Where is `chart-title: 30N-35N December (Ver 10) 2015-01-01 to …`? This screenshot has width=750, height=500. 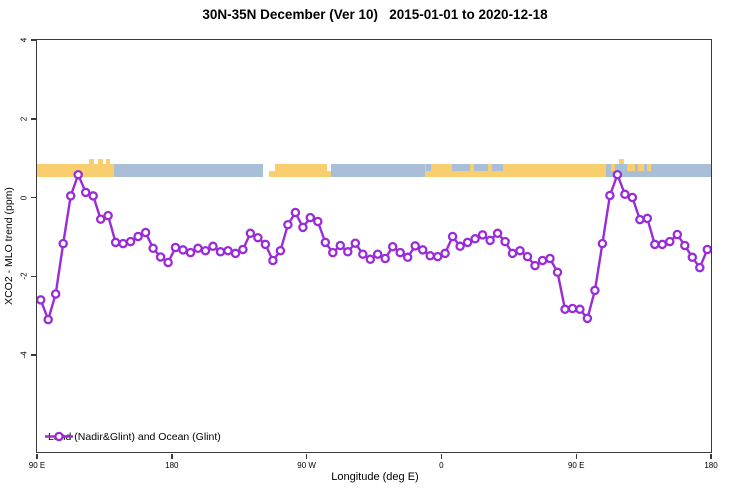 chart-title: 30N-35N December (Ver 10) 2015-01-01 to … is located at coordinates (375, 14).